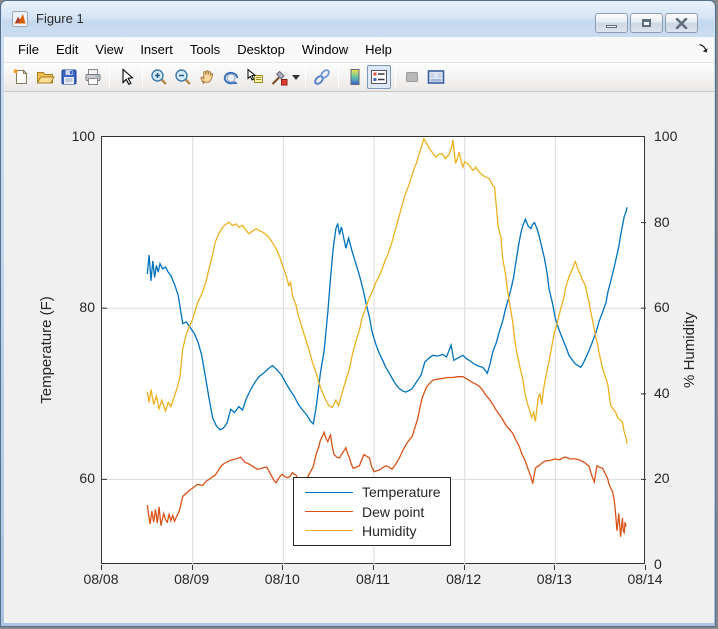  I want to click on menu-item-help: Help, so click(378, 49).